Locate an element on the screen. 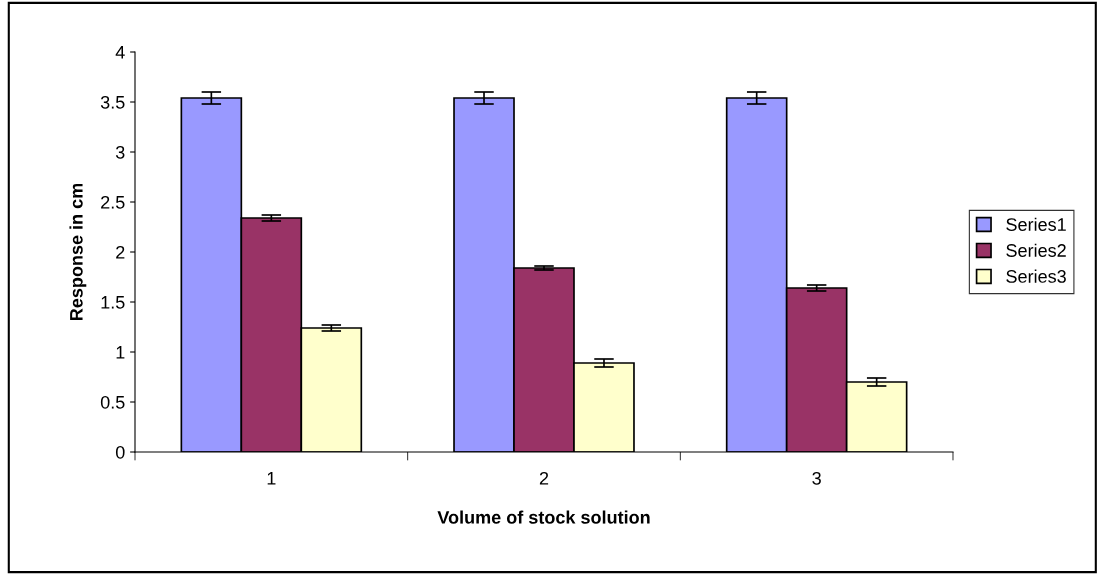  y-tick-label: 4 is located at coordinates (120, 52).